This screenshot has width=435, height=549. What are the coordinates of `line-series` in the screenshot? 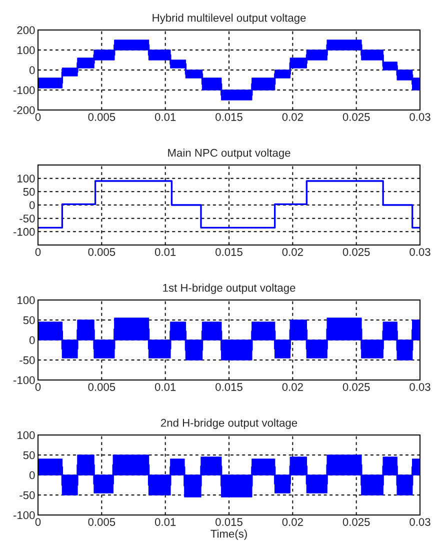 It's located at (229, 204).